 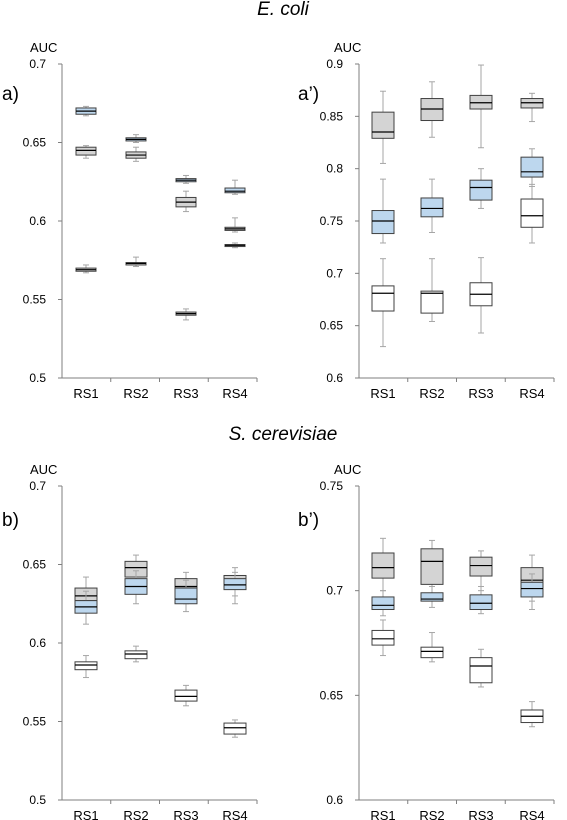 What do you see at coordinates (10, 94) in the screenshot?
I see `panel-label: a)` at bounding box center [10, 94].